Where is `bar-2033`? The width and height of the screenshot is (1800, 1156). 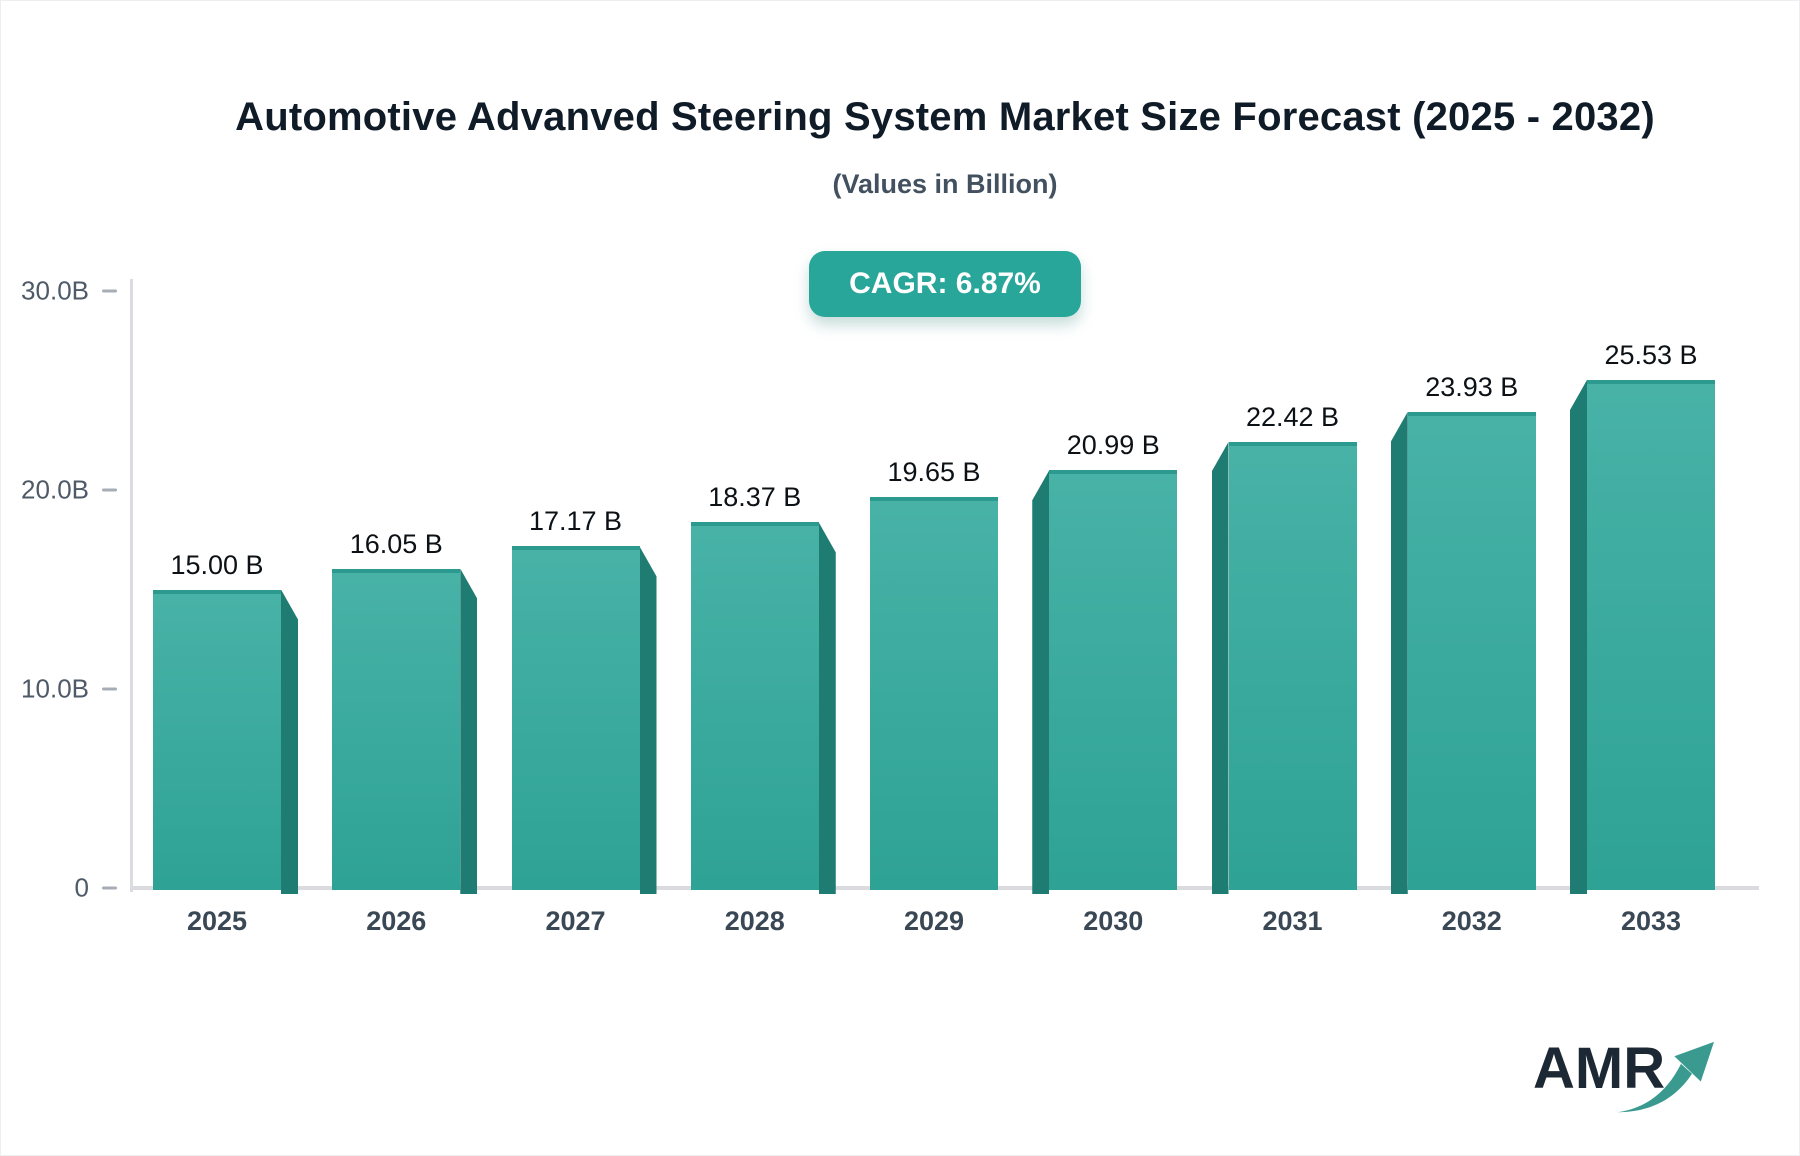
bar-2033 is located at coordinates (1651, 634).